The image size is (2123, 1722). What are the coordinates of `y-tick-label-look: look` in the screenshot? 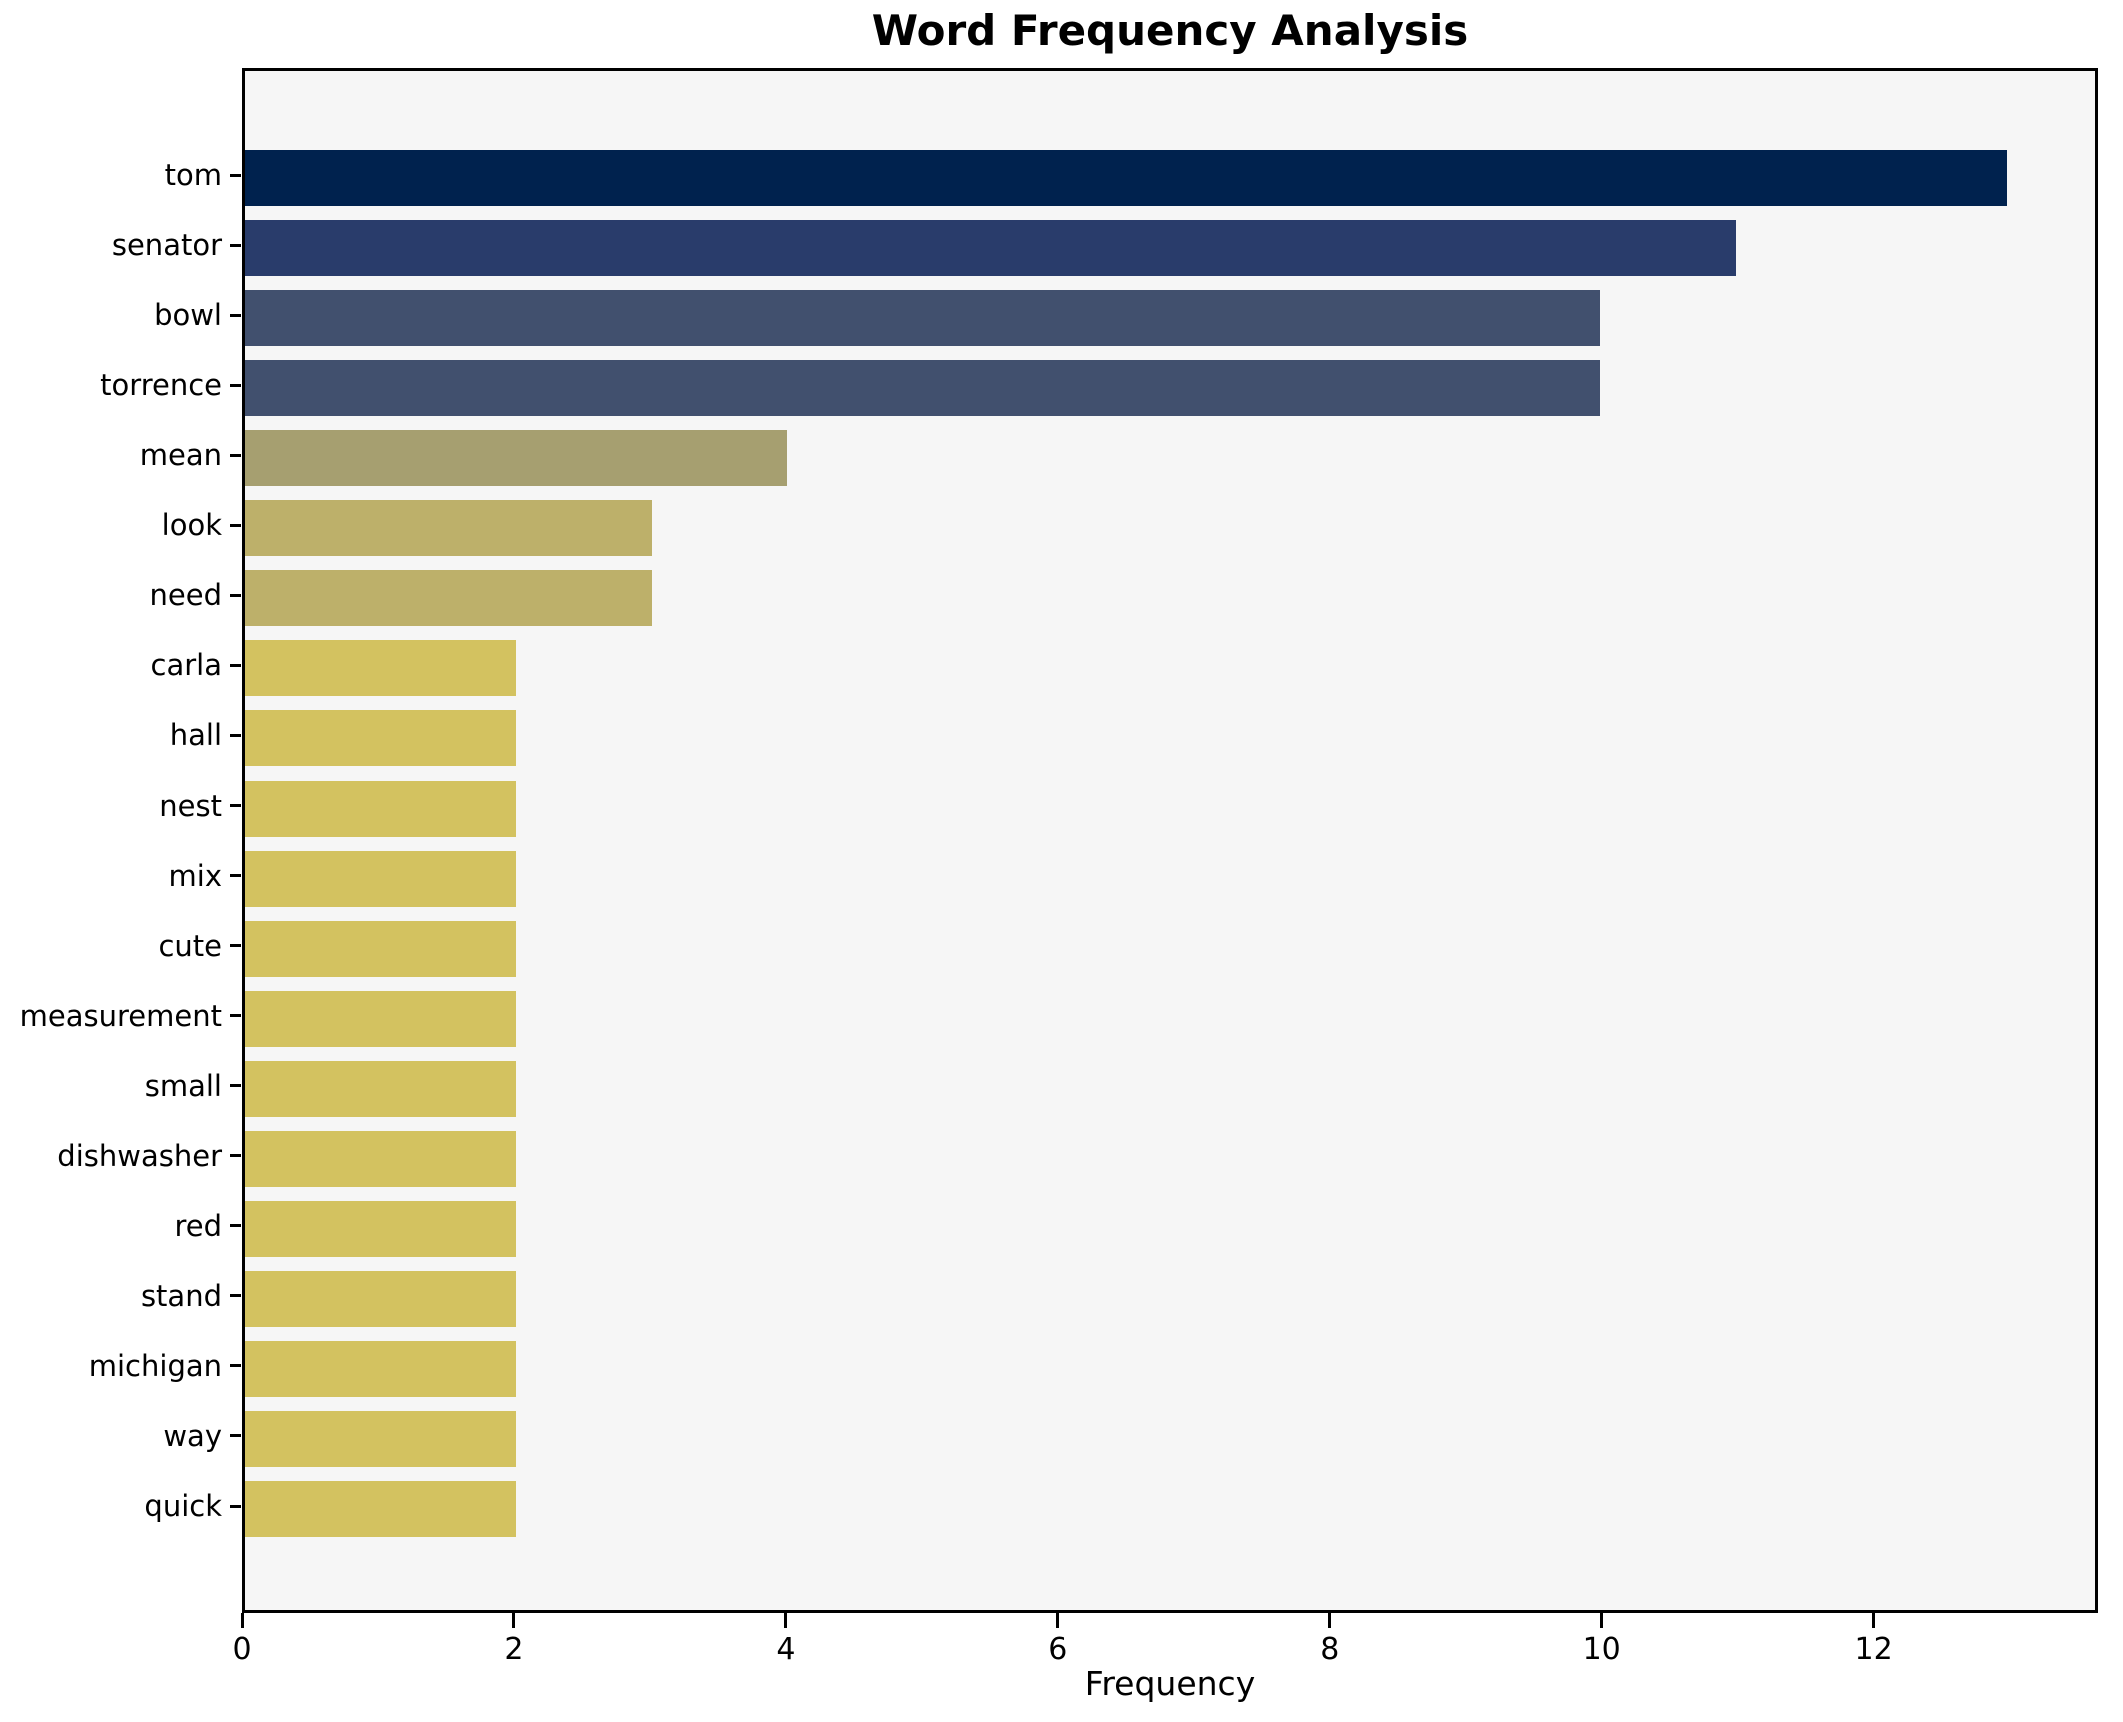 It's located at (191, 525).